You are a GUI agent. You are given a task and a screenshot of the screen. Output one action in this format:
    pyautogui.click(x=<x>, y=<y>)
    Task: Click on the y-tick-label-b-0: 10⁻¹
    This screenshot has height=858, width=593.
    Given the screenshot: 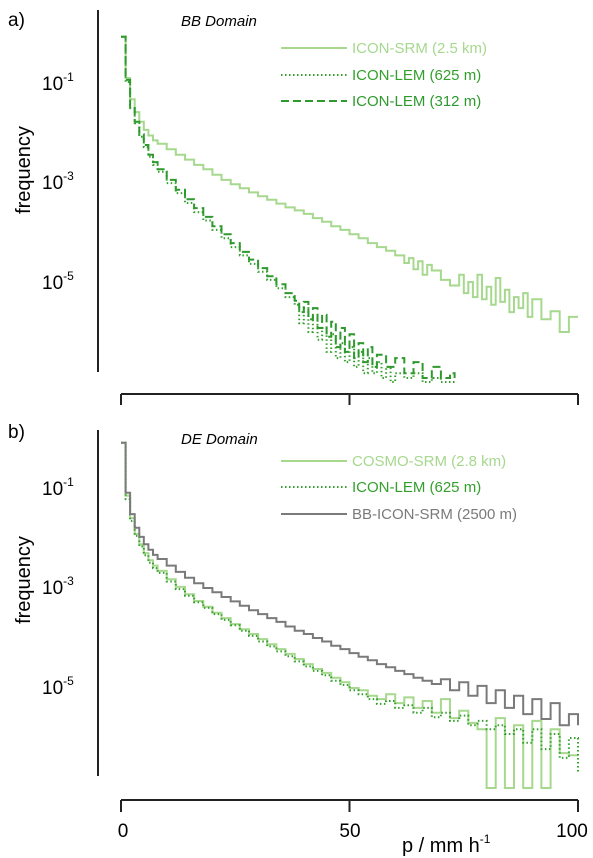 What is the action you would take?
    pyautogui.click(x=58, y=487)
    